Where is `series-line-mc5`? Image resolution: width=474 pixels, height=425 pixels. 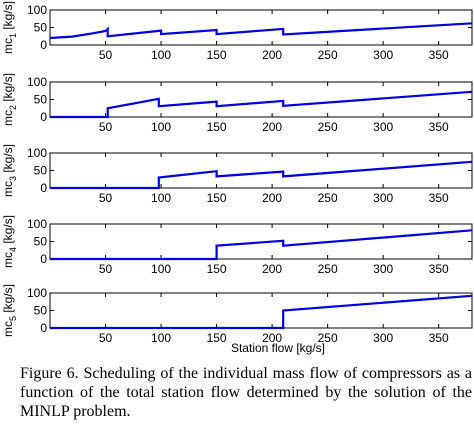
series-line-mc5 is located at coordinates (261, 312).